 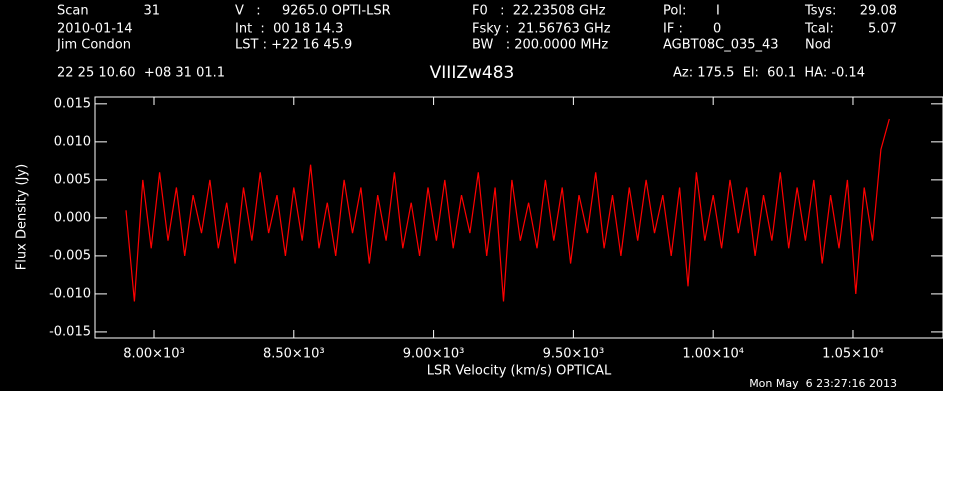 I want to click on chart-title: VIIIZw483, so click(x=472, y=73).